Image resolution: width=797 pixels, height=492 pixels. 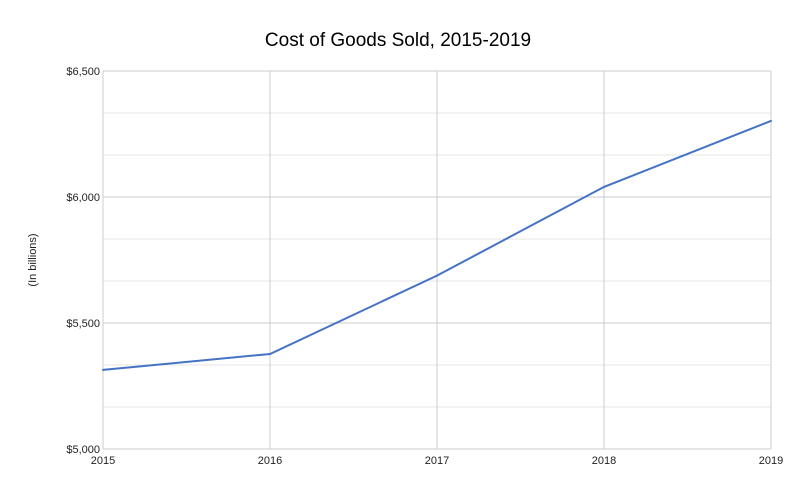 What do you see at coordinates (398, 40) in the screenshot?
I see `chart-title: Cost of Goods Sold, 2015-2019` at bounding box center [398, 40].